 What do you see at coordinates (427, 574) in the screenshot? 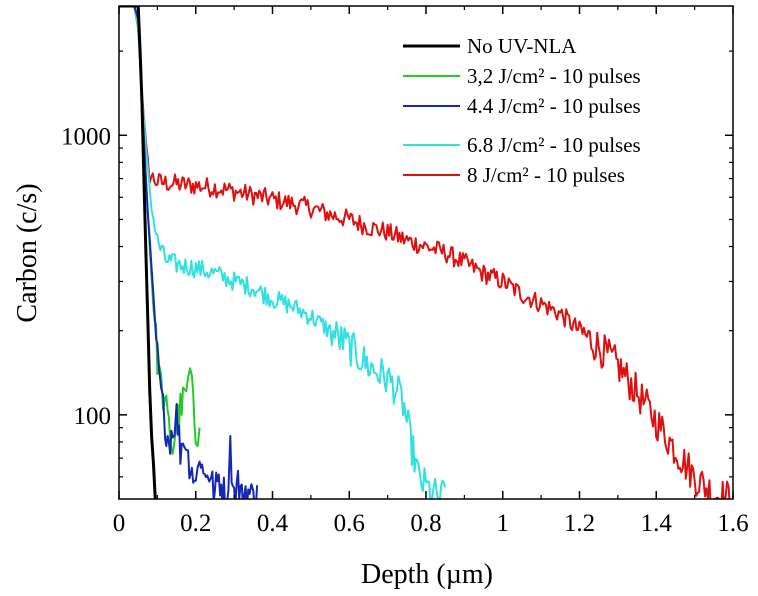
I see `x-axis-title: Depth (µm)` at bounding box center [427, 574].